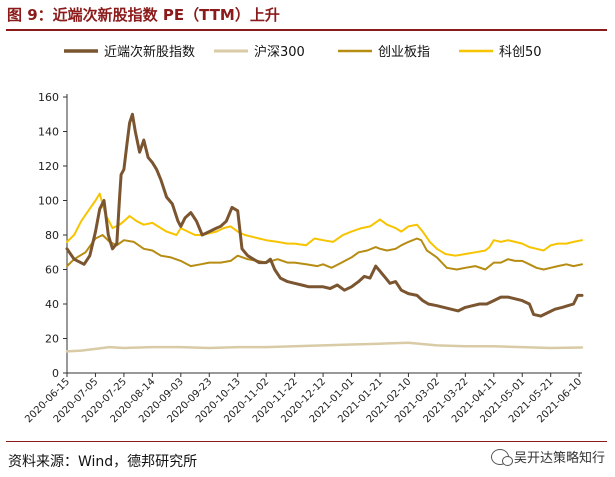 The width and height of the screenshot is (615, 477). Describe the element at coordinates (52, 235) in the screenshot. I see `y-tick-label: 80` at that location.